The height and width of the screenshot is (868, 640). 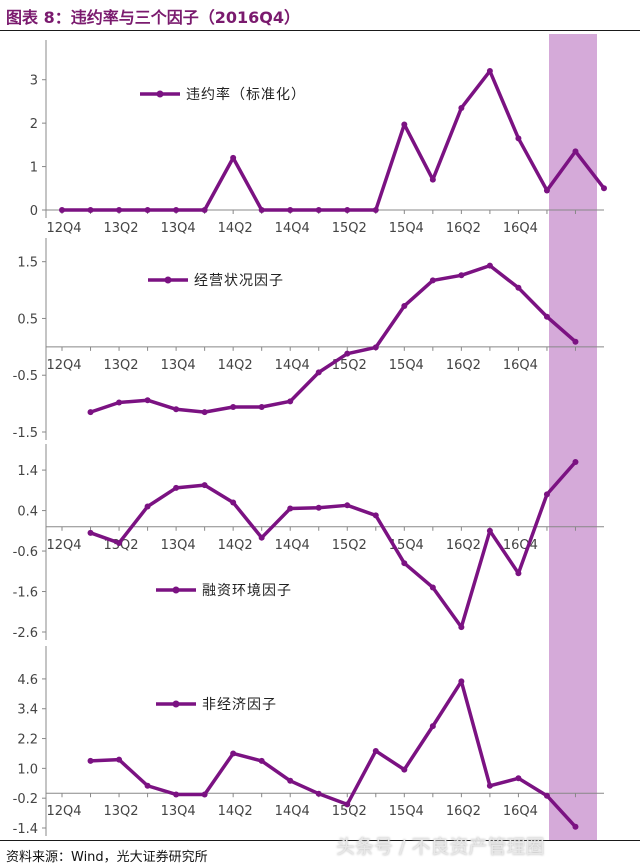 What do you see at coordinates (25, 433) in the screenshot?
I see `y-tick-label: -1.5` at bounding box center [25, 433].